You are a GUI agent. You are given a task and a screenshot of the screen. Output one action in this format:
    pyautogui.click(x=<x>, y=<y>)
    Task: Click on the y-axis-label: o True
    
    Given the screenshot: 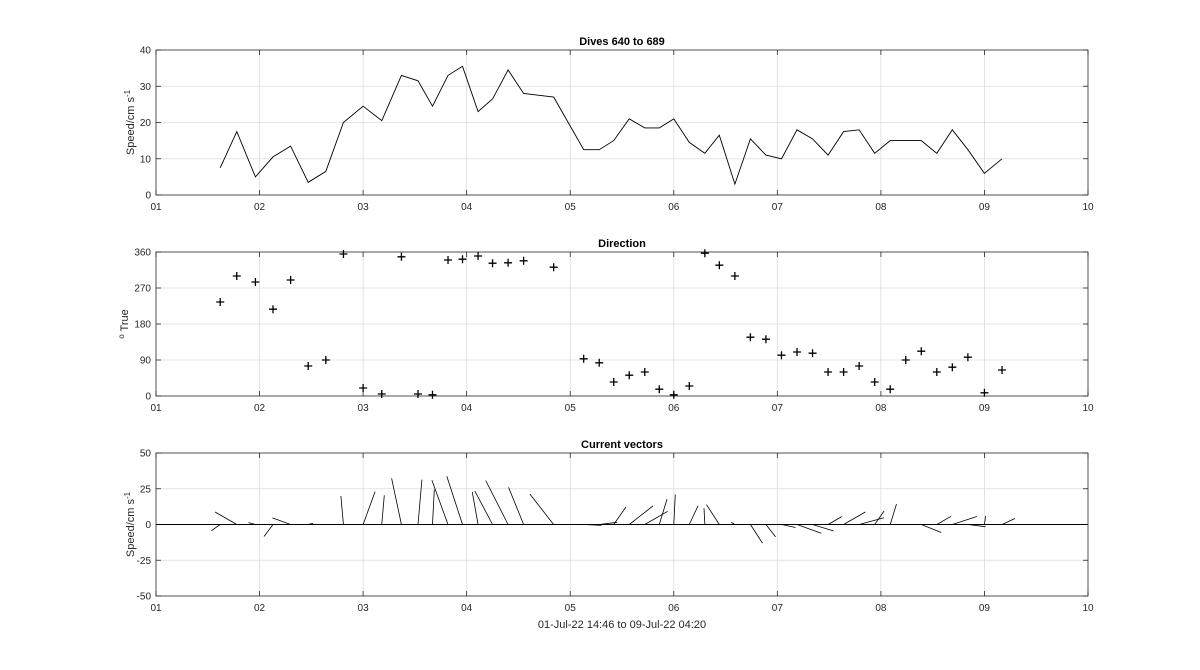 What is the action you would take?
    pyautogui.click(x=124, y=324)
    